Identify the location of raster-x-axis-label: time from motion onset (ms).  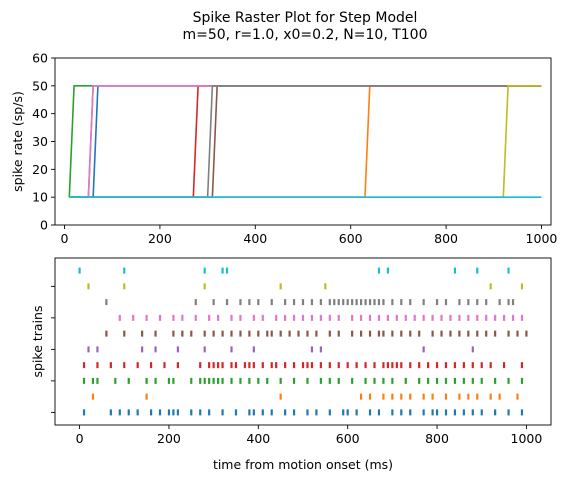
(303, 464).